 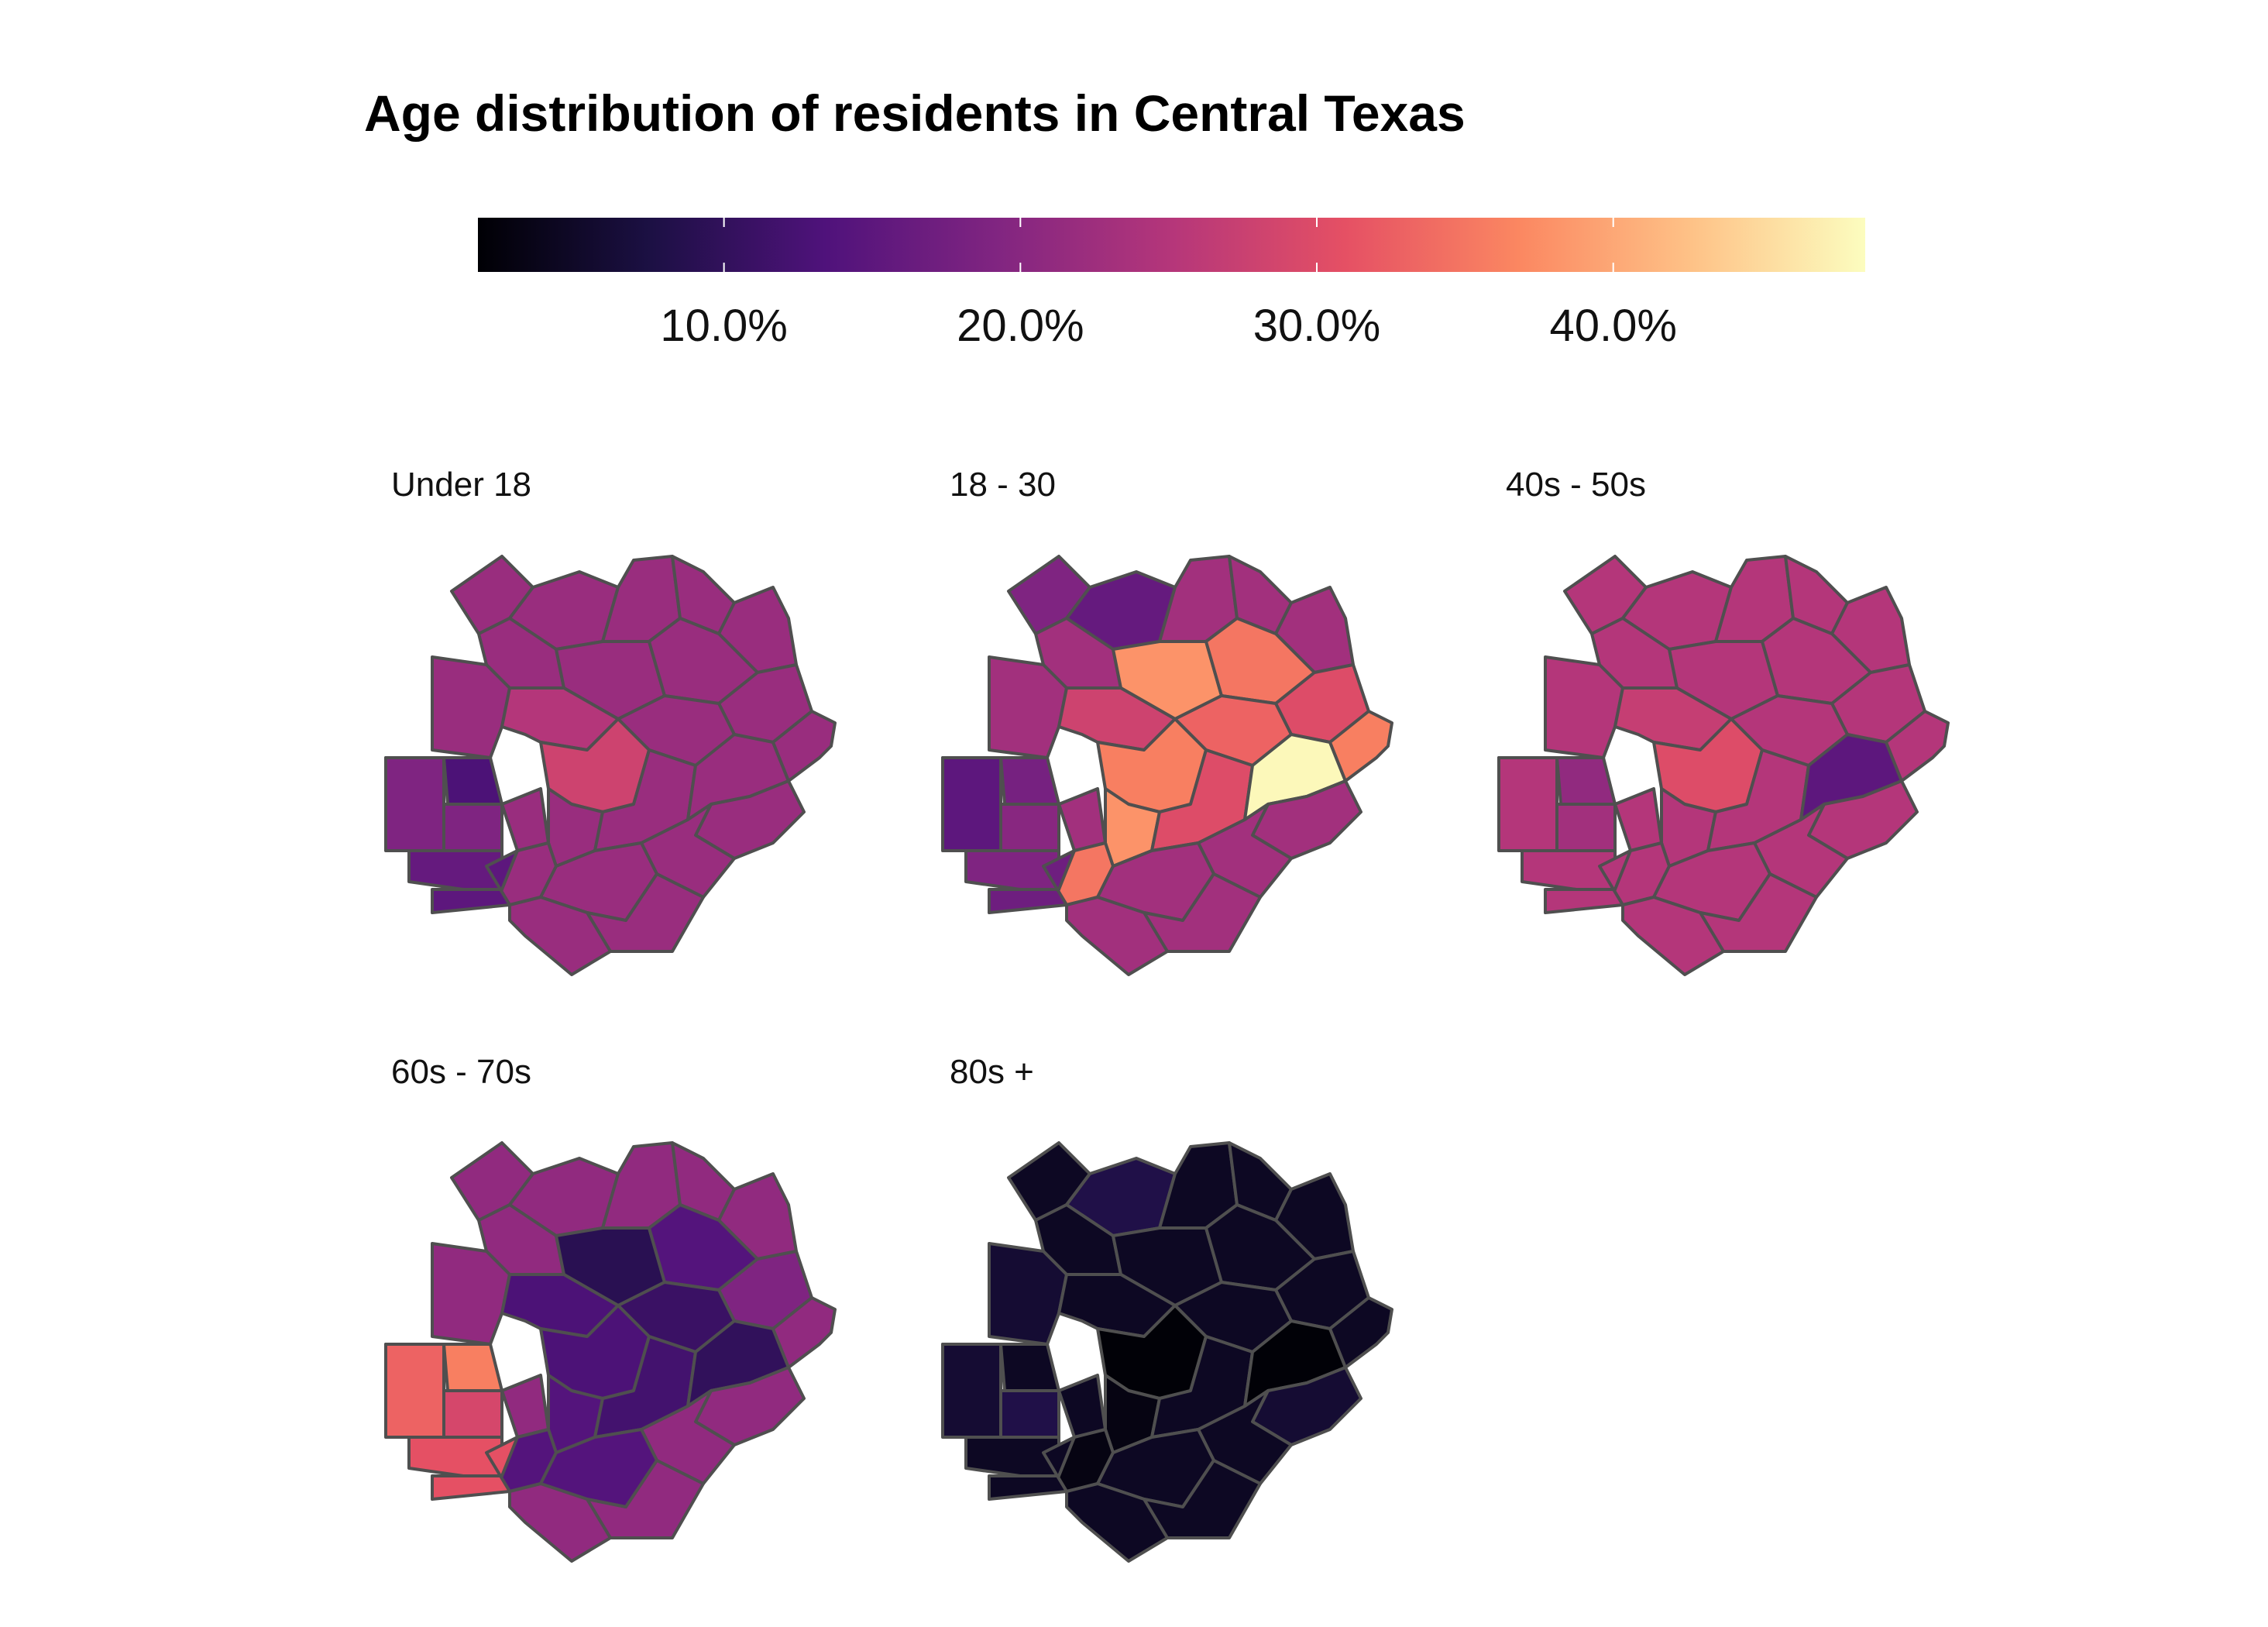 I want to click on facet-label: 18 - 30, so click(x=1003, y=485).